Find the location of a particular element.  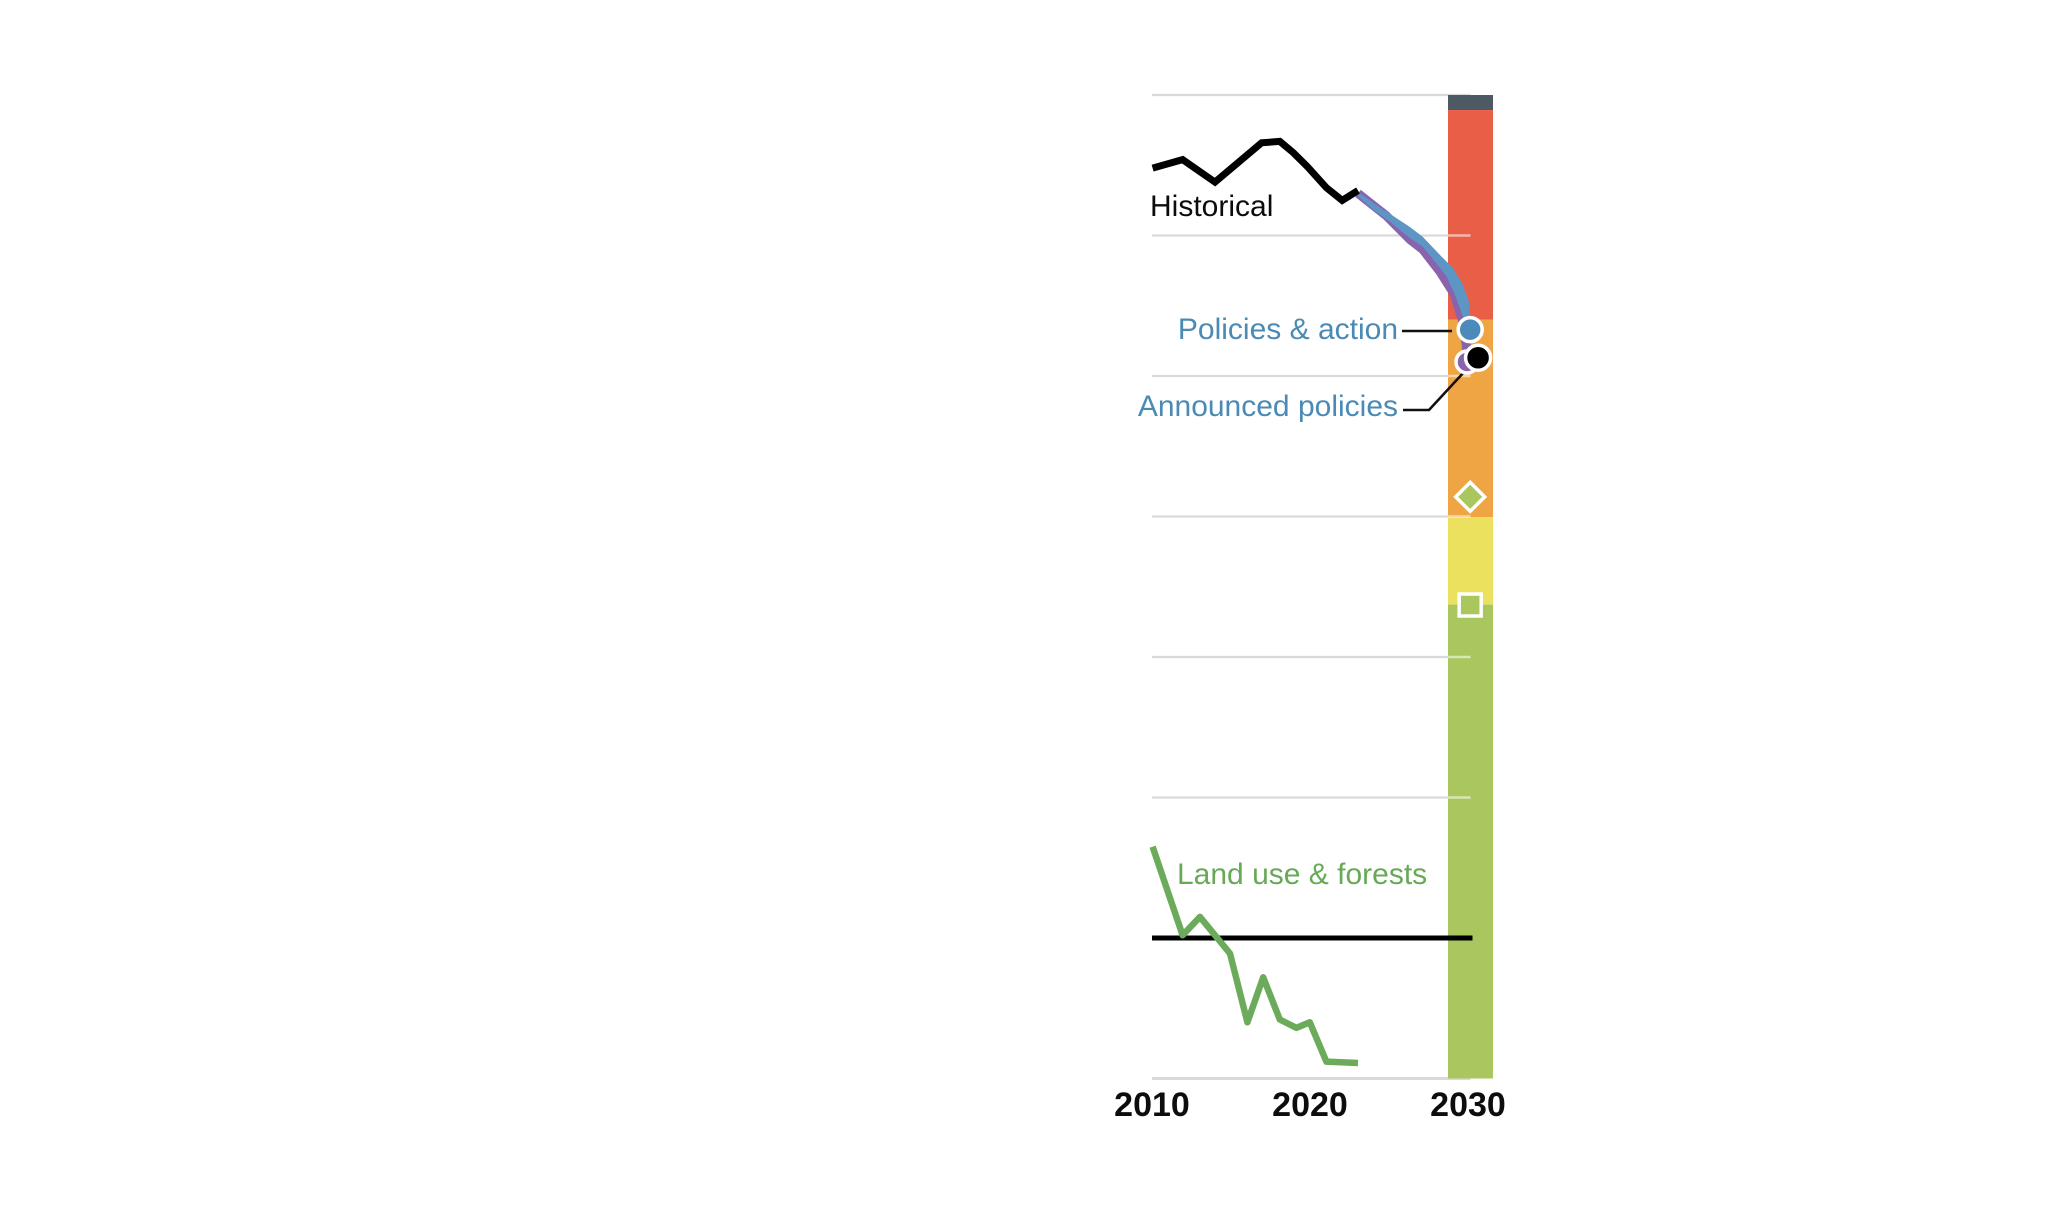

white-square-2030-marker is located at coordinates (1470, 605).